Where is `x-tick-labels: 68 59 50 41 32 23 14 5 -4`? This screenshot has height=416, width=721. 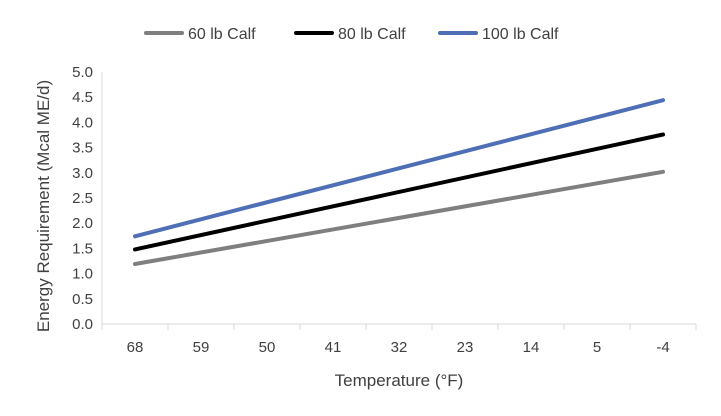 x-tick-labels: 68 59 50 41 32 23 14 5 -4 is located at coordinates (399, 340).